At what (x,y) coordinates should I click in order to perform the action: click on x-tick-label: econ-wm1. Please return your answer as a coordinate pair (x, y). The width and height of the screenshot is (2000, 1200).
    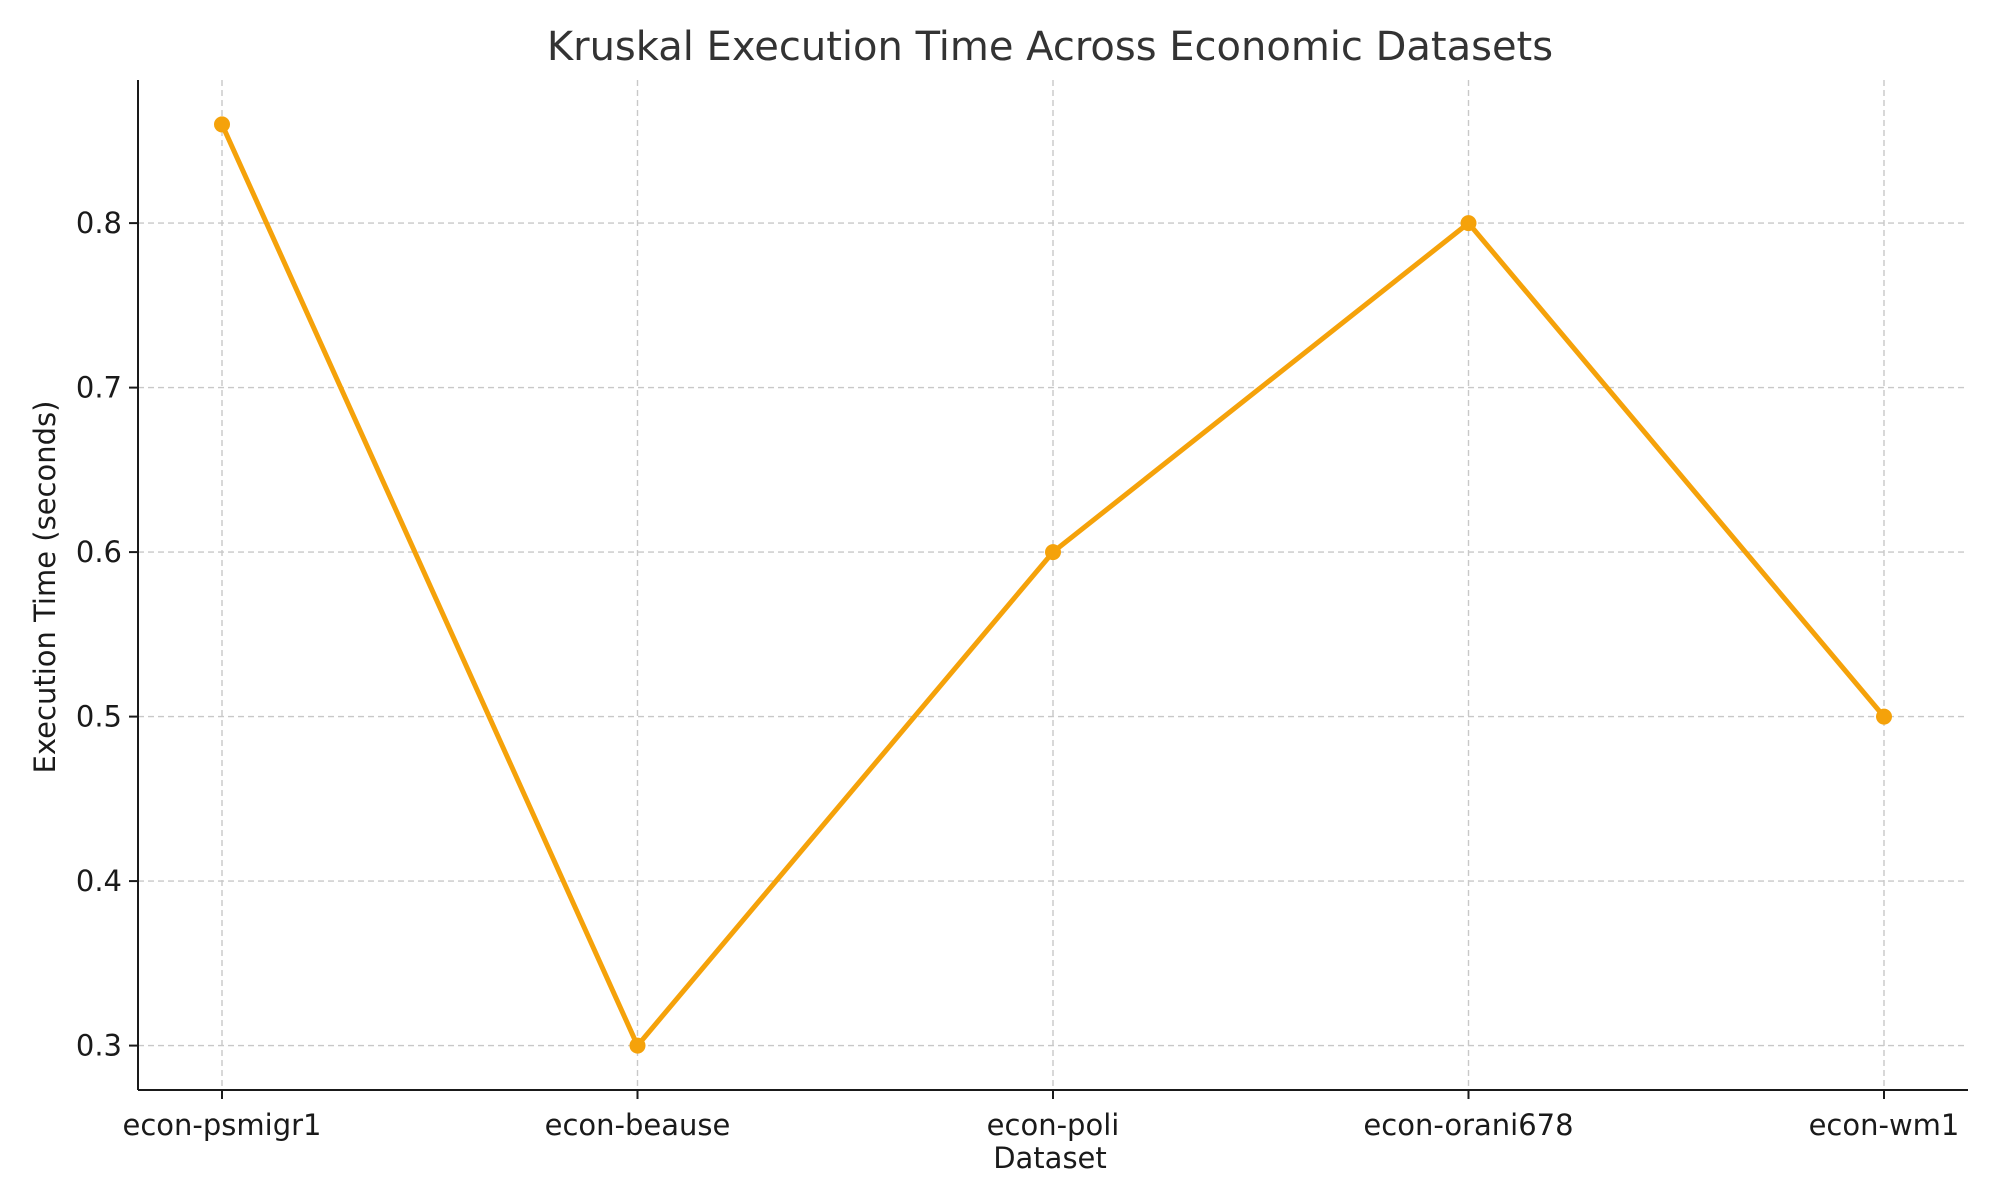
    Looking at the image, I should click on (1884, 1125).